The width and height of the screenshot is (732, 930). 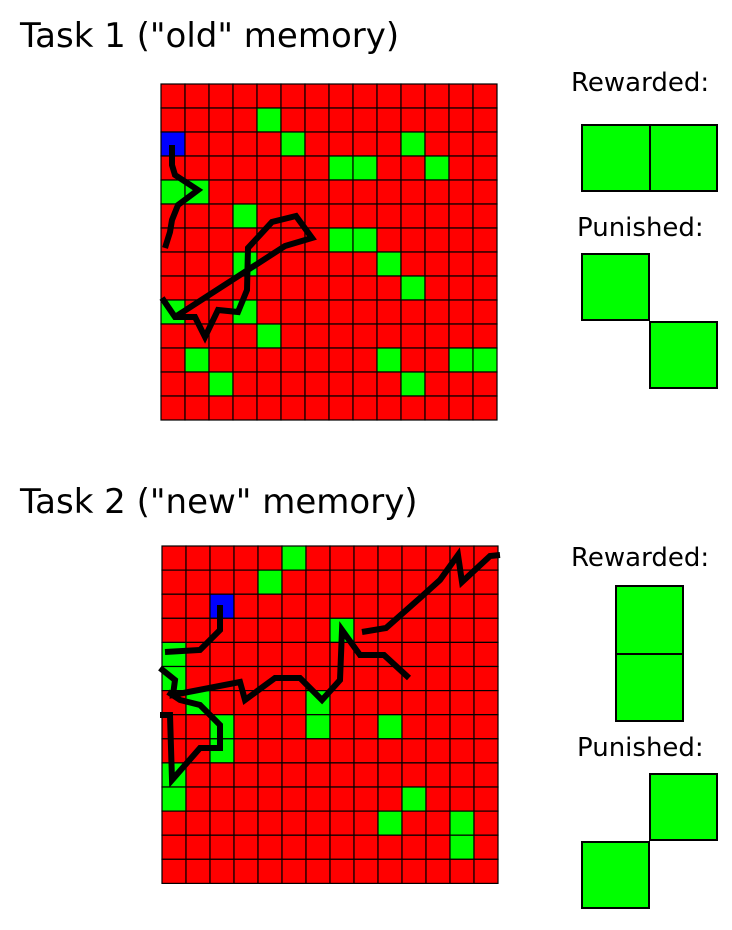 I want to click on task2-title: Task 2 ("new" memory), so click(x=219, y=502).